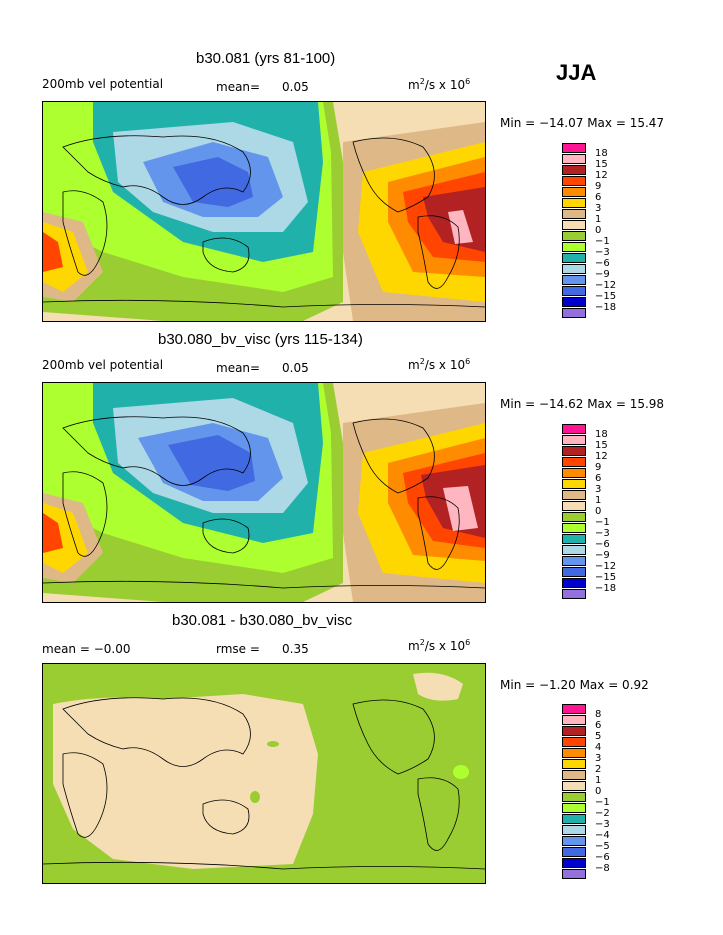 The width and height of the screenshot is (723, 935). What do you see at coordinates (598, 780) in the screenshot?
I see `panel3-colorbar-tick-label: 1` at bounding box center [598, 780].